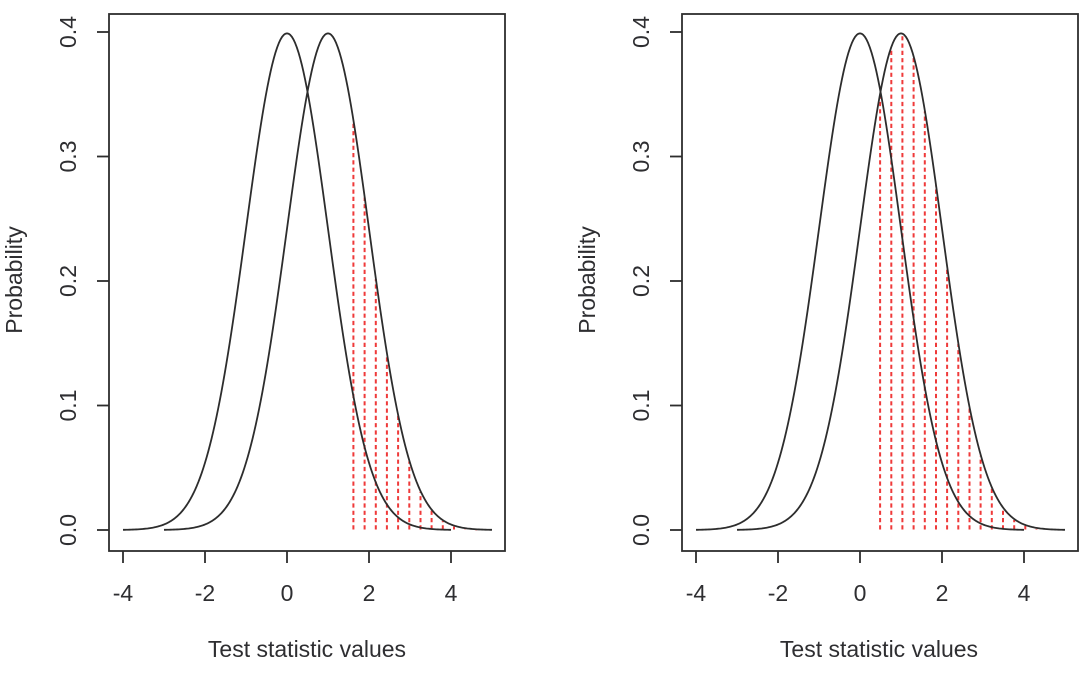  What do you see at coordinates (14, 280) in the screenshot?
I see `y-axis-title-left: Probability` at bounding box center [14, 280].